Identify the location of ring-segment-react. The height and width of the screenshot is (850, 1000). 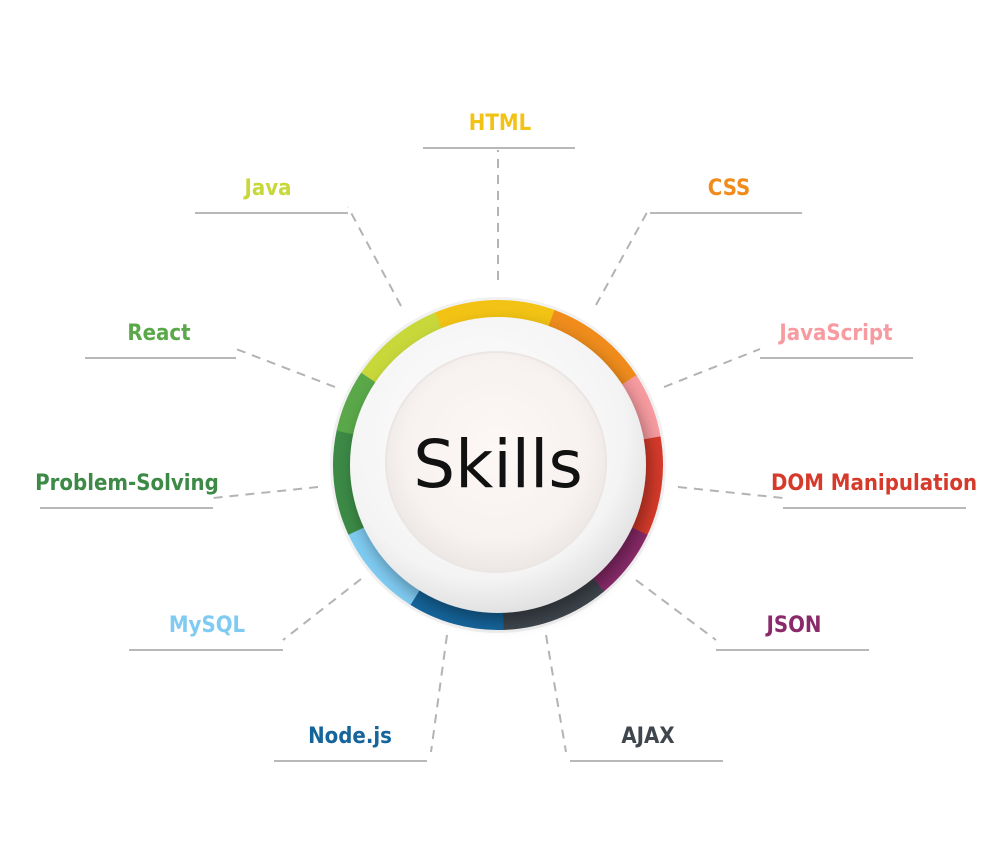
(360, 404).